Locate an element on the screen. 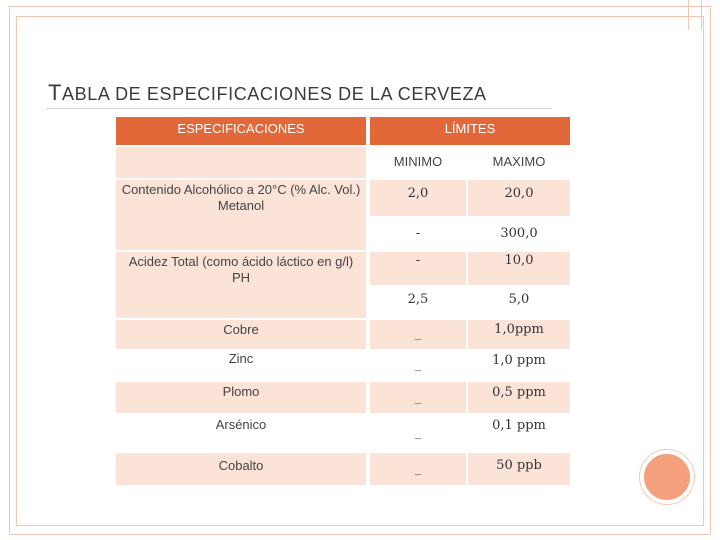  min-cobre: _ is located at coordinates (418, 334).